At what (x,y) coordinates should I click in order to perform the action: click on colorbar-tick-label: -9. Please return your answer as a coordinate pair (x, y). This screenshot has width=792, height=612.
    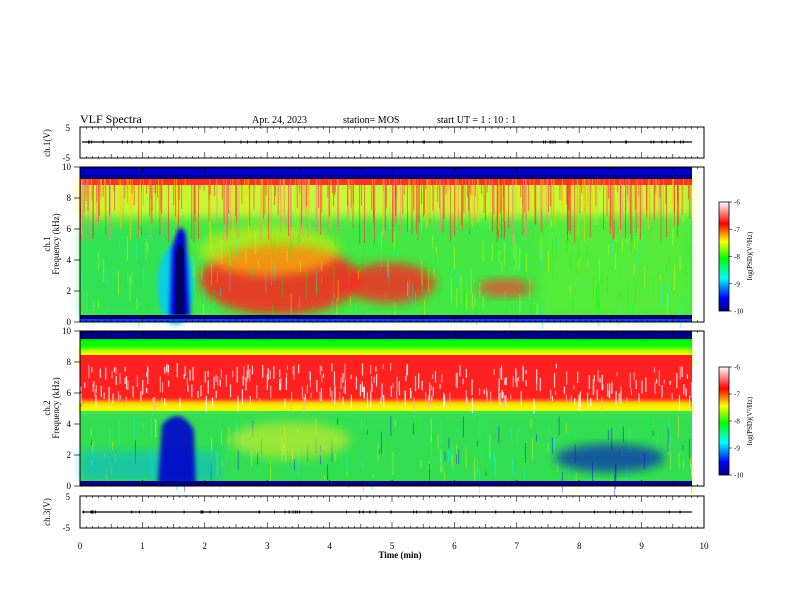
    Looking at the image, I should click on (737, 449).